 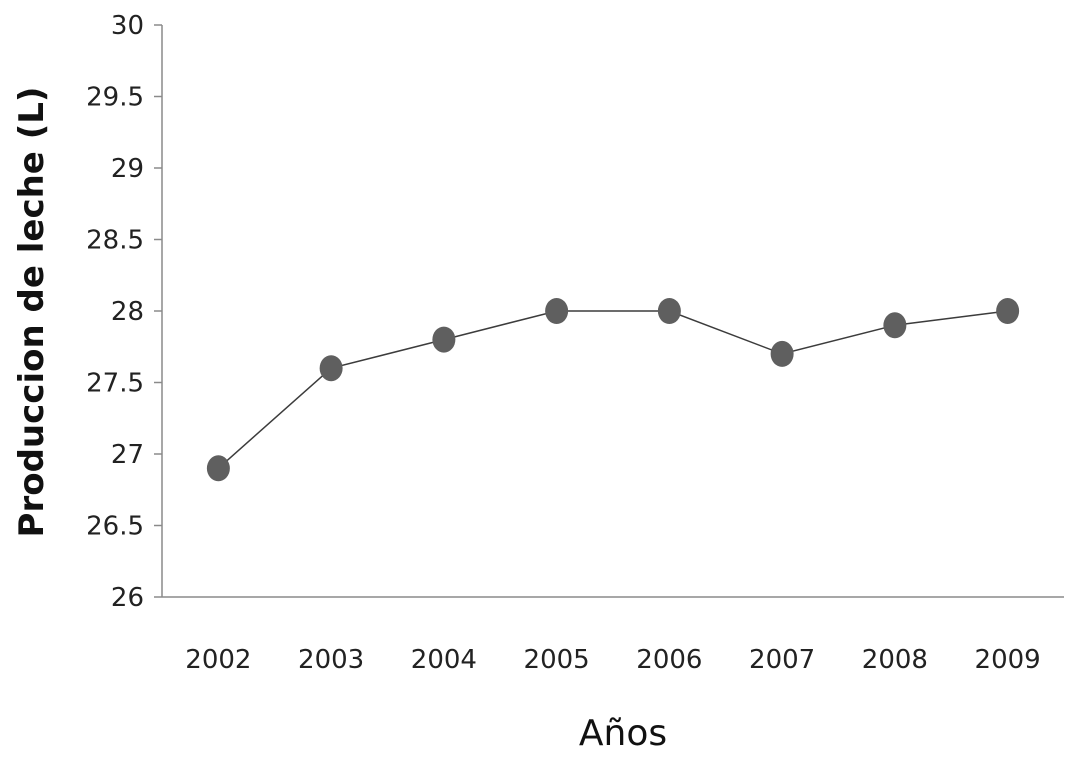 I want to click on y-axis: 26 26.5 27 27.5 28 28.5 29 29.5 30, so click(x=124, y=312).